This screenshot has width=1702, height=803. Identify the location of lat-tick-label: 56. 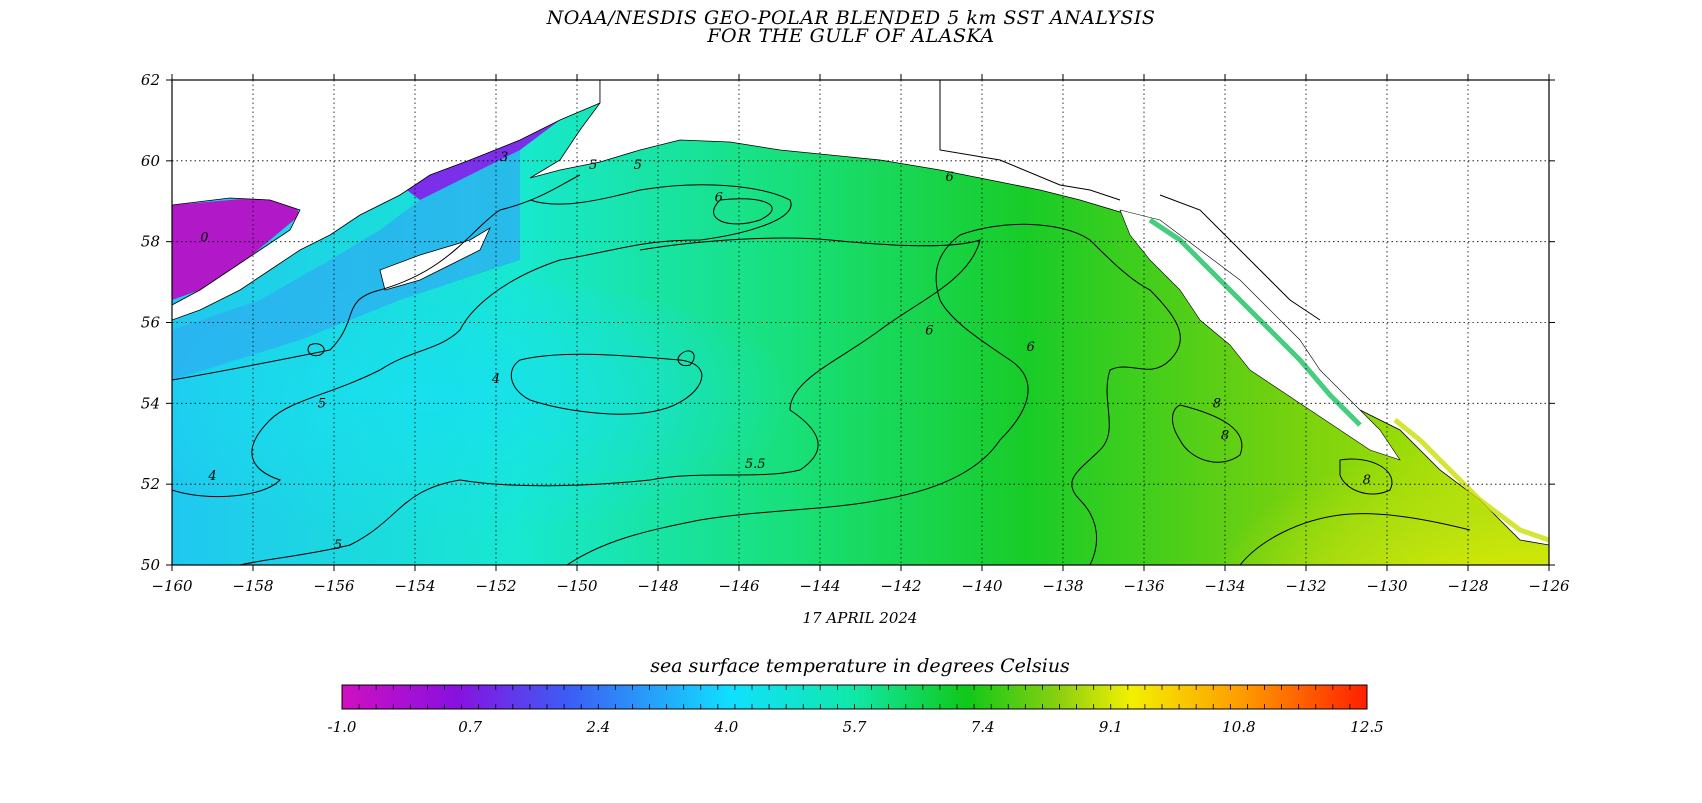
(151, 323).